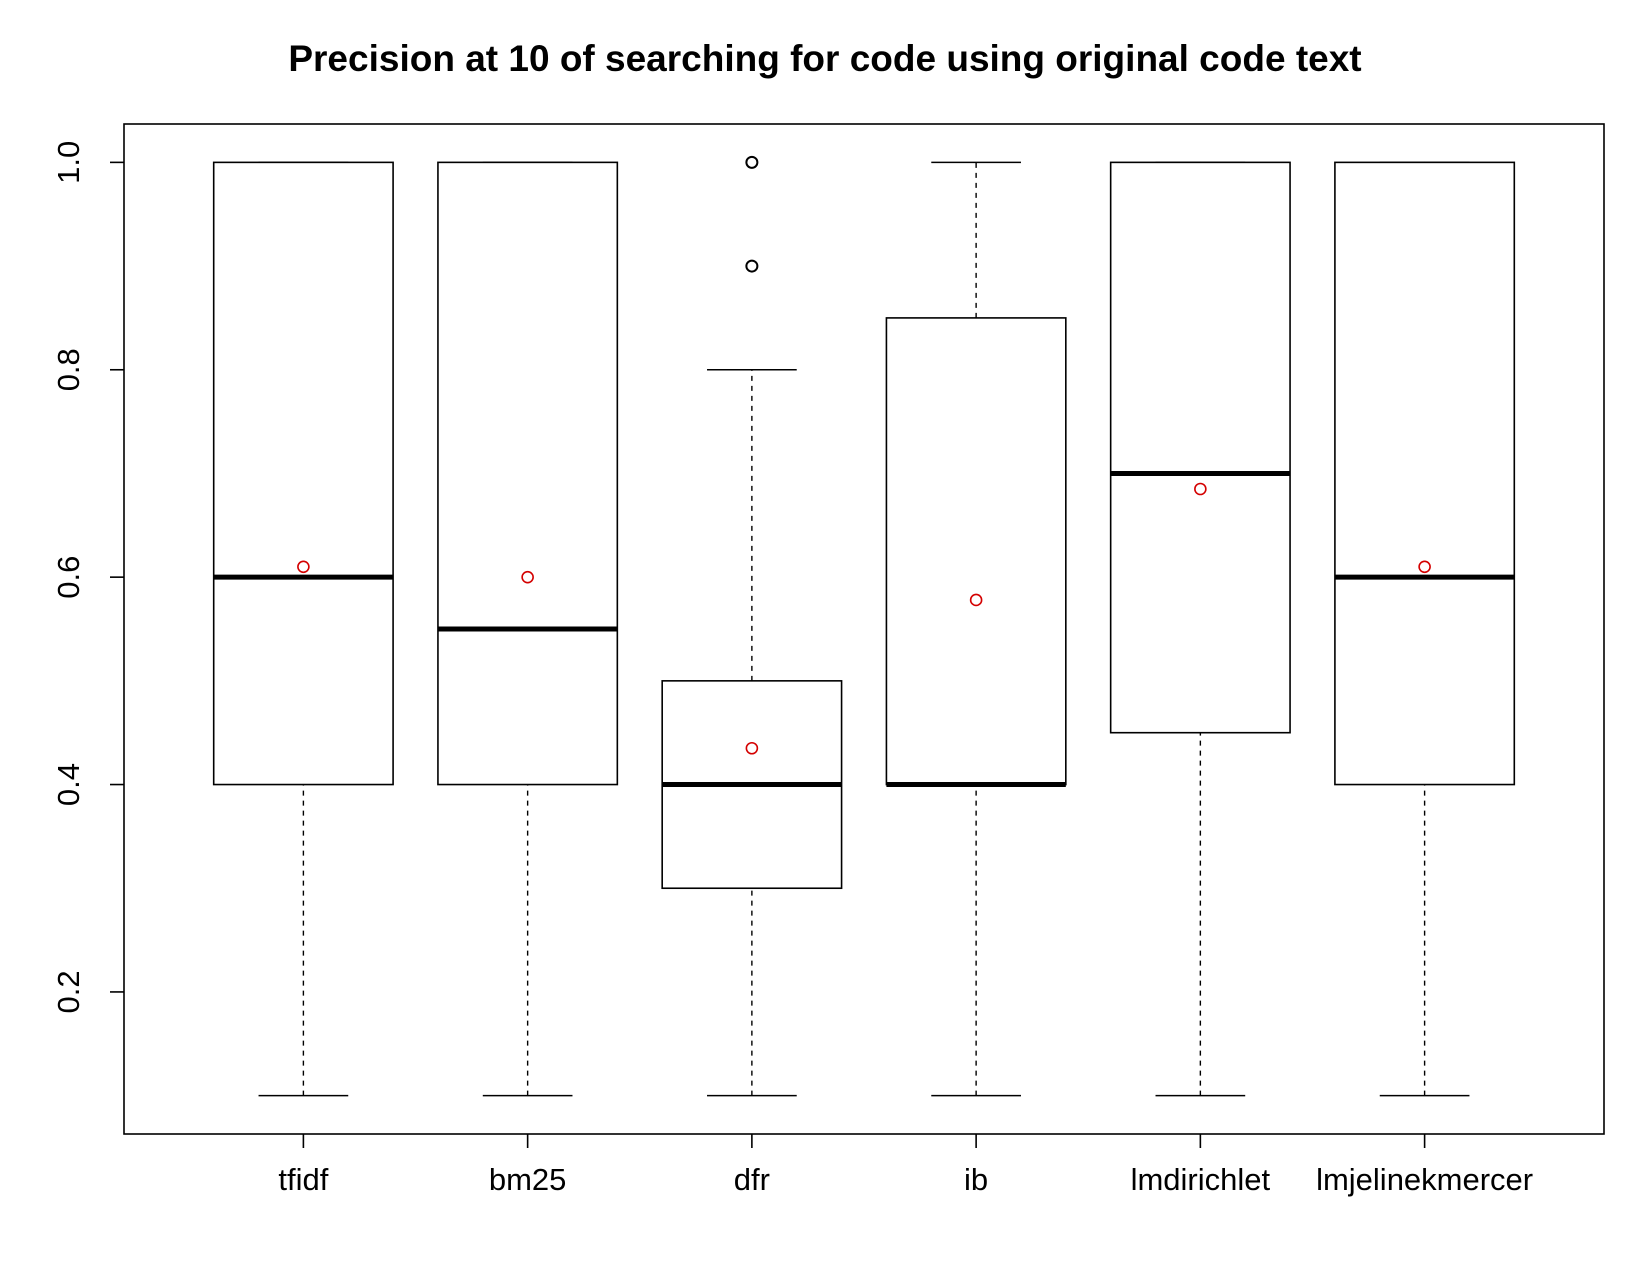 This screenshot has height=1275, width=1650. Describe the element at coordinates (68, 991) in the screenshot. I see `y-tick-label: 0.2` at that location.